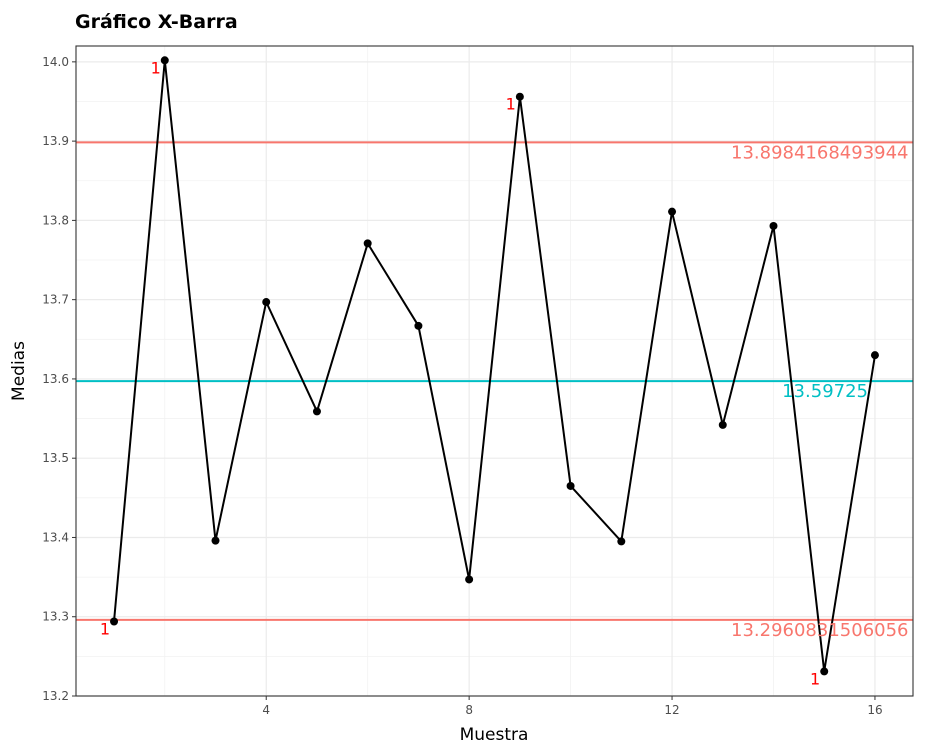 This screenshot has height=751, width=933. I want to click on x-axis-ticks: 4 8 12 16, so click(572, 706).